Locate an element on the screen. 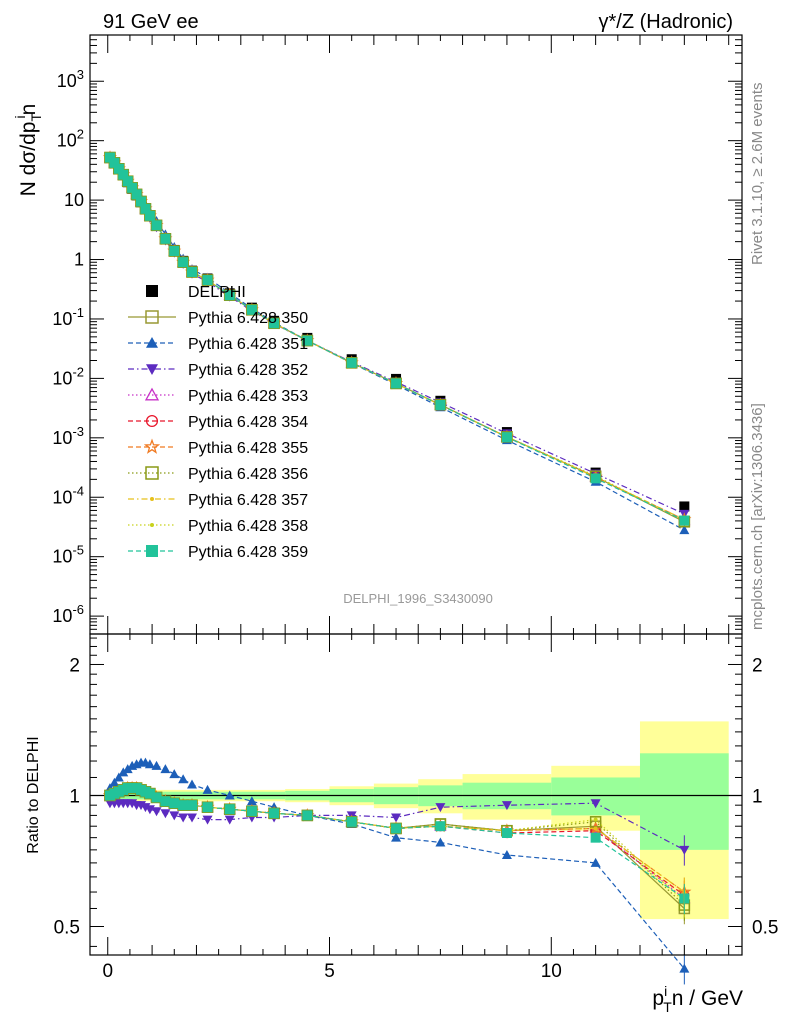  x-axis-label: pi Tn / GeV is located at coordinates (697, 999).